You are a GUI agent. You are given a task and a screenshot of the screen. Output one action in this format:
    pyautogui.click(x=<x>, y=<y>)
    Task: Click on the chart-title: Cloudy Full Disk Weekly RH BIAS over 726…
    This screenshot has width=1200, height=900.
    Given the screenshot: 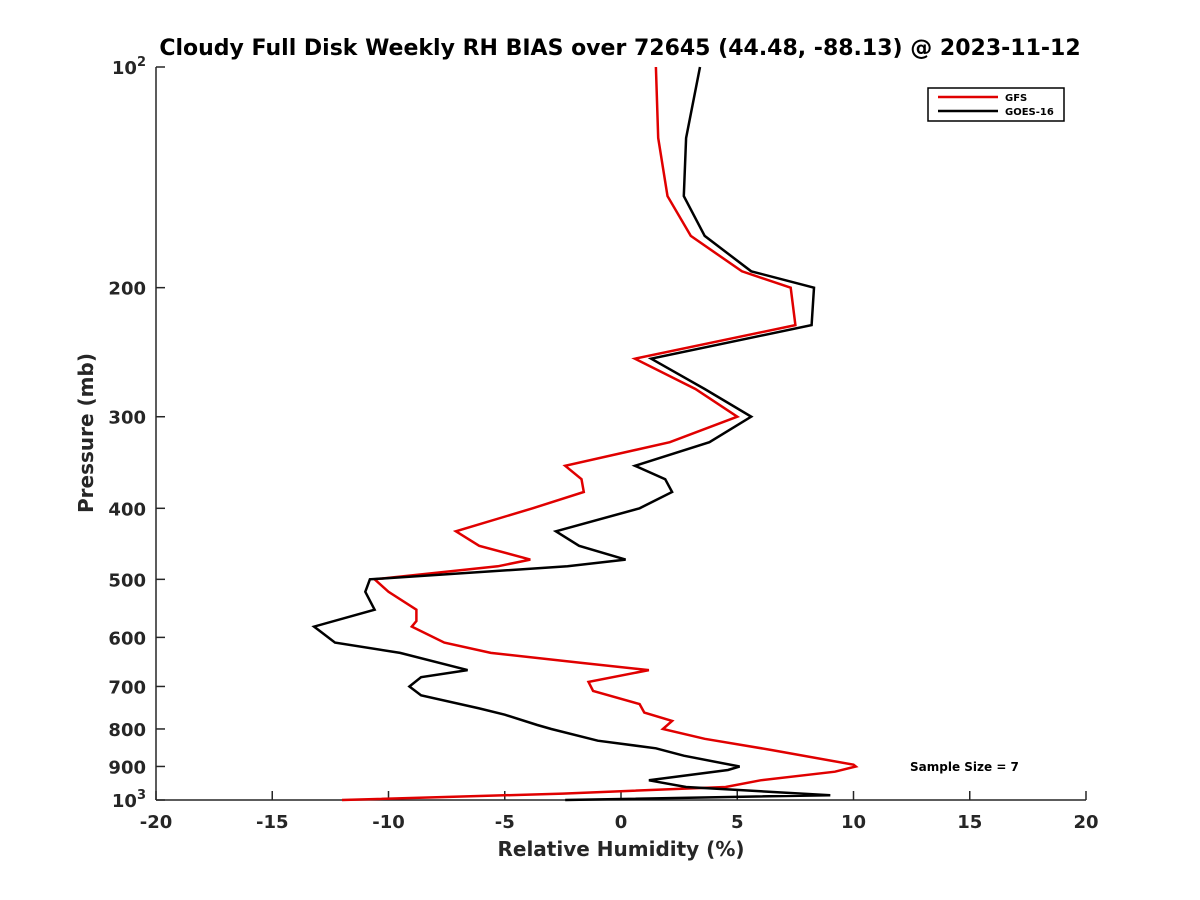 What is the action you would take?
    pyautogui.click(x=619, y=48)
    